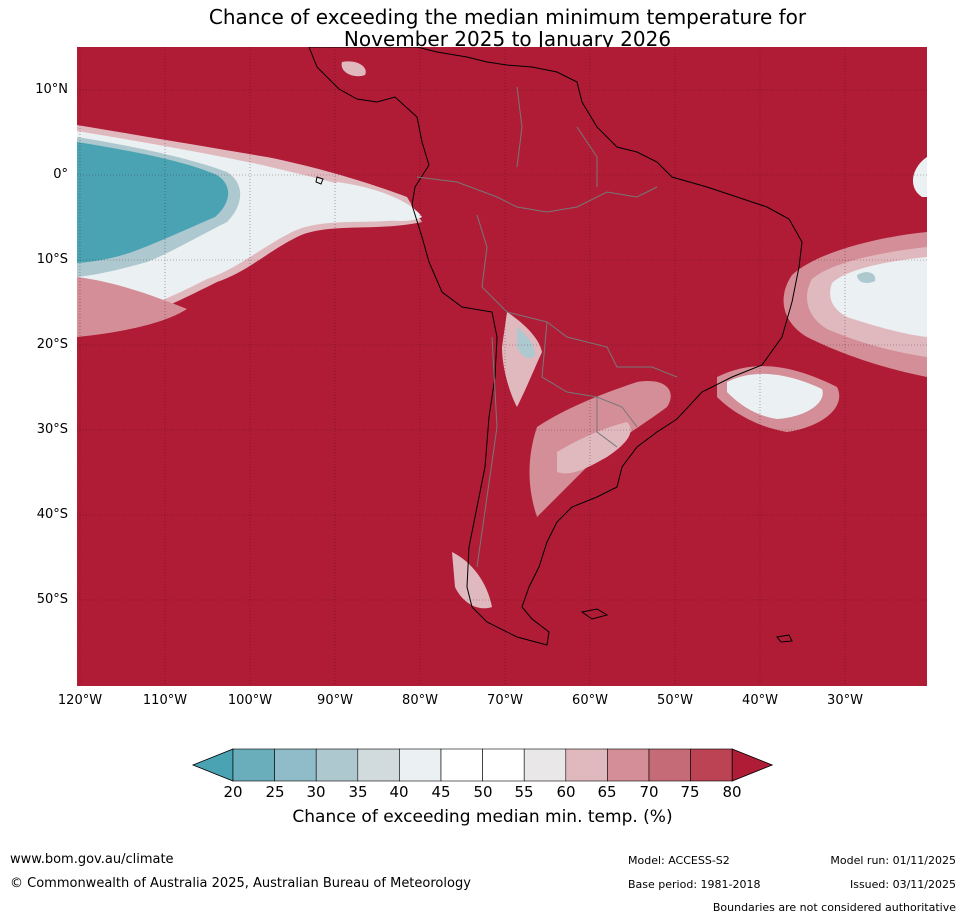  I want to click on colorbar-arrow-low, so click(212, 765).